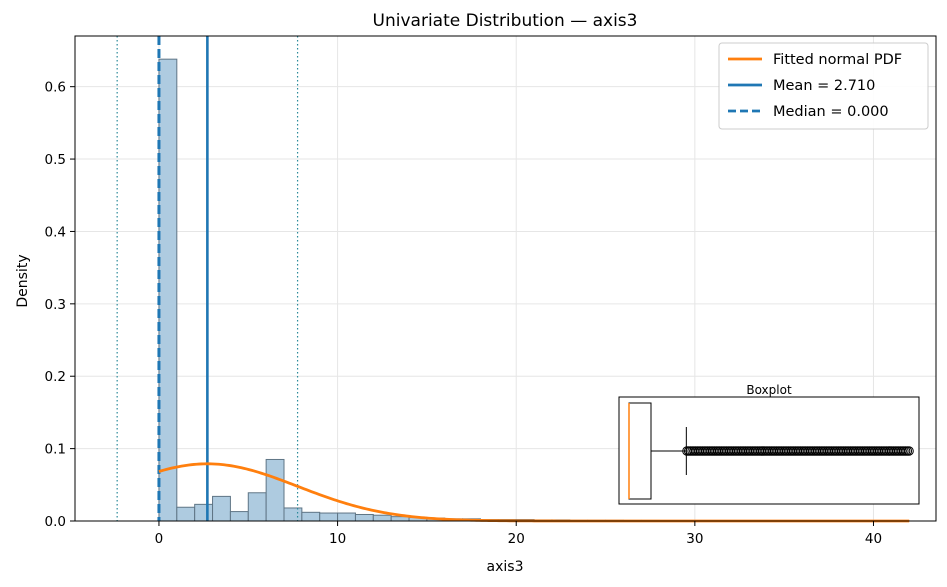 This screenshot has width=947, height=587. Describe the element at coordinates (516, 539) in the screenshot. I see `x-tick-label: 20` at that location.